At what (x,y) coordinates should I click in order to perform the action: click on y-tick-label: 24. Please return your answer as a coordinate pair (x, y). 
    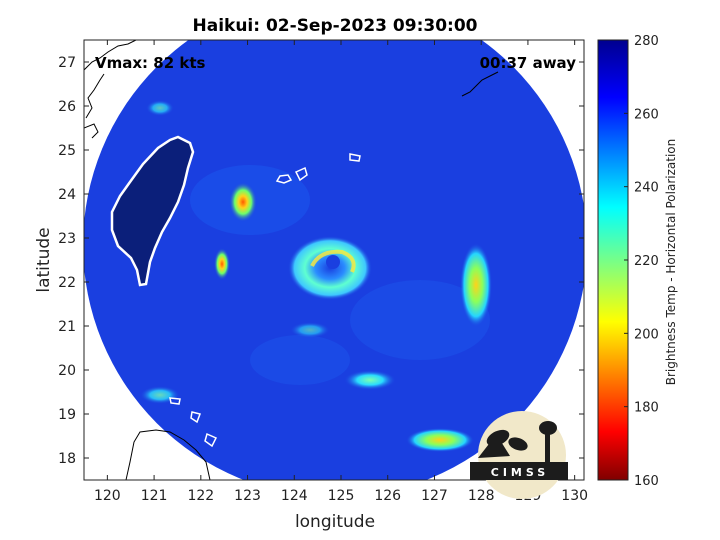
    Looking at the image, I should click on (67, 195).